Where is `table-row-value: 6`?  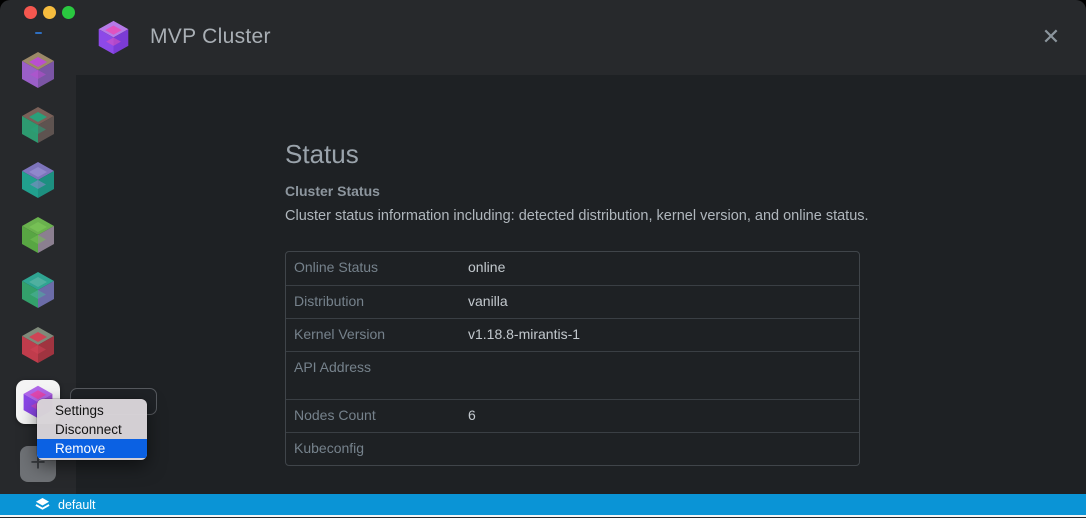 table-row-value: 6 is located at coordinates (472, 415).